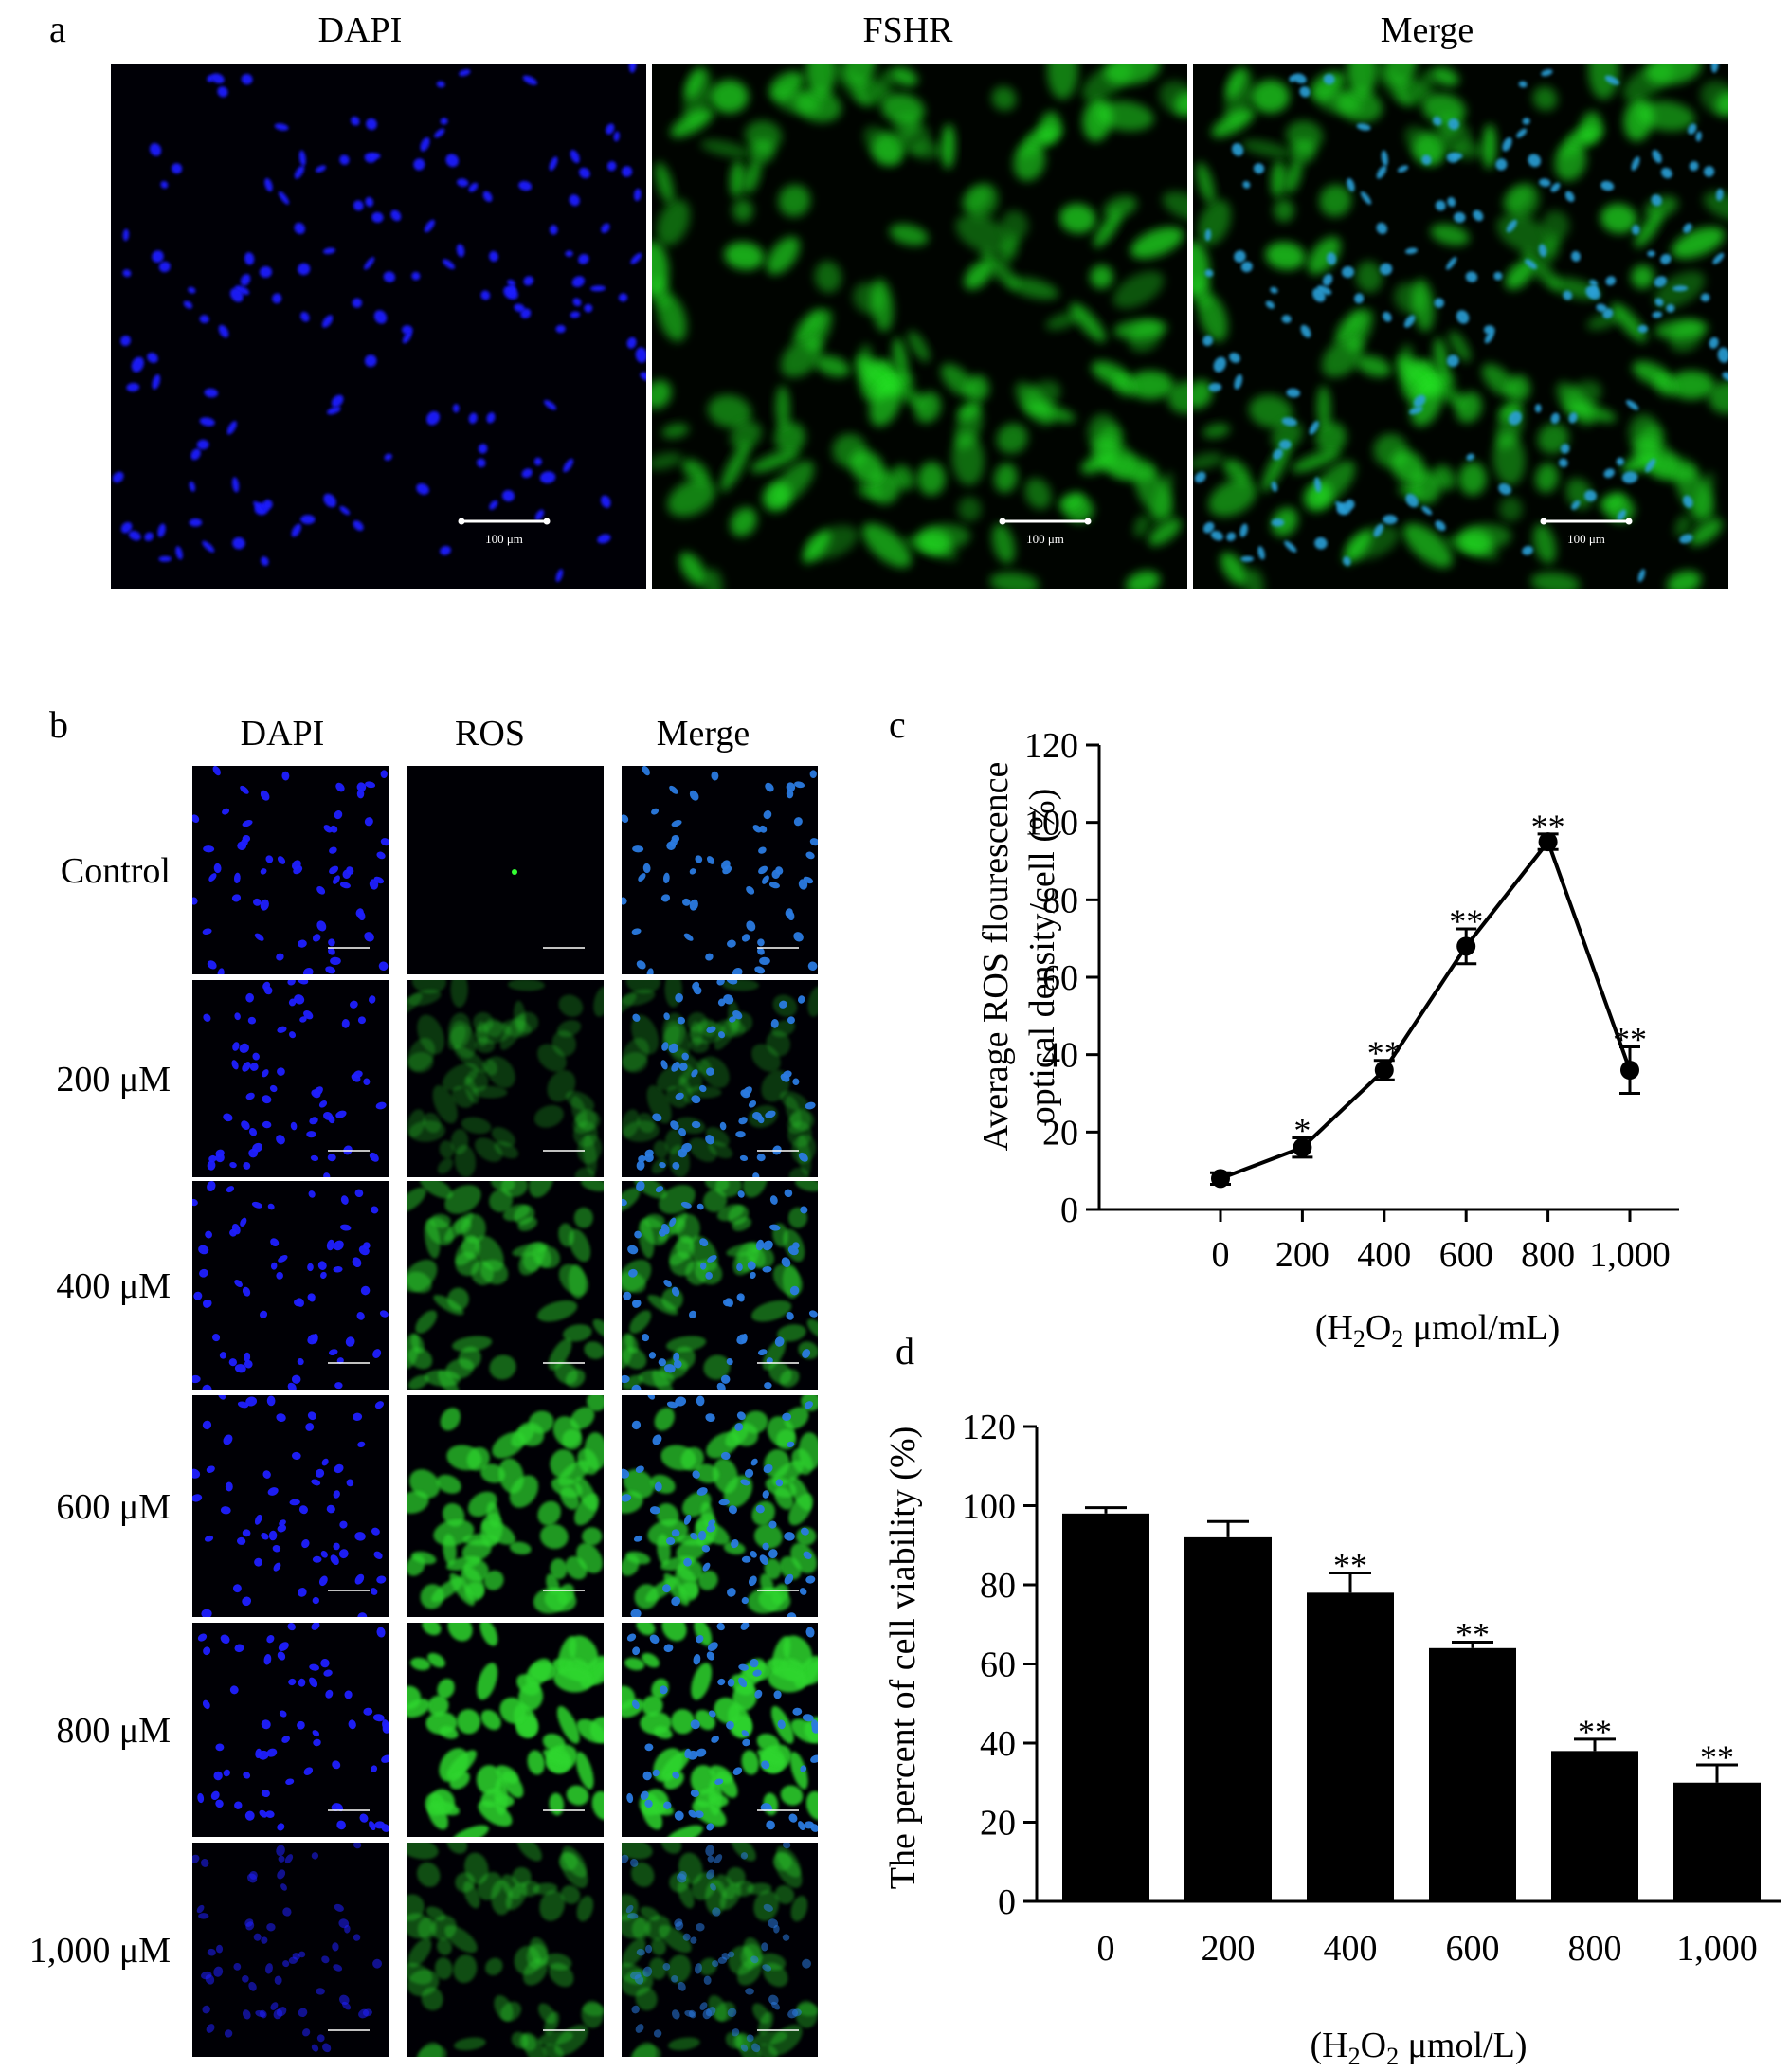 Image resolution: width=1790 pixels, height=2072 pixels. I want to click on panel-b-row-label: 400 μM, so click(113, 1286).